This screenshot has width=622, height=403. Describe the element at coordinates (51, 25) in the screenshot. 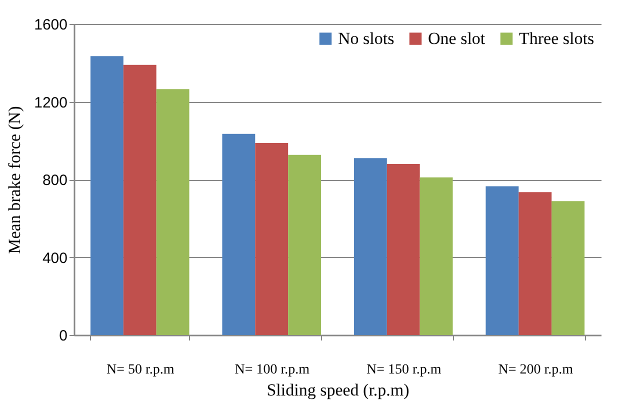

I see `y-tick-label: 1600` at that location.